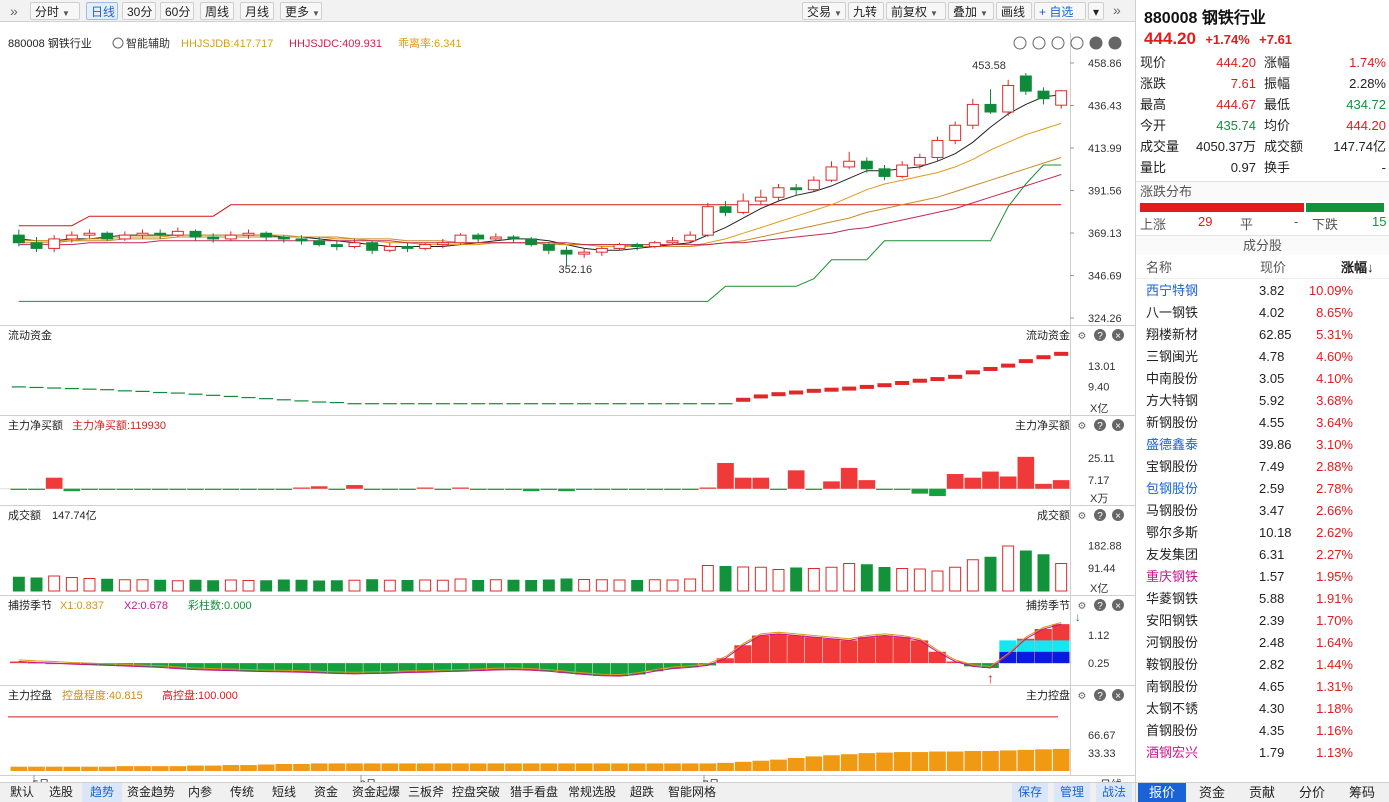 The height and width of the screenshot is (802, 1389). What do you see at coordinates (475, 792) in the screenshot?
I see `strategy-tab: 控盘突破` at bounding box center [475, 792].